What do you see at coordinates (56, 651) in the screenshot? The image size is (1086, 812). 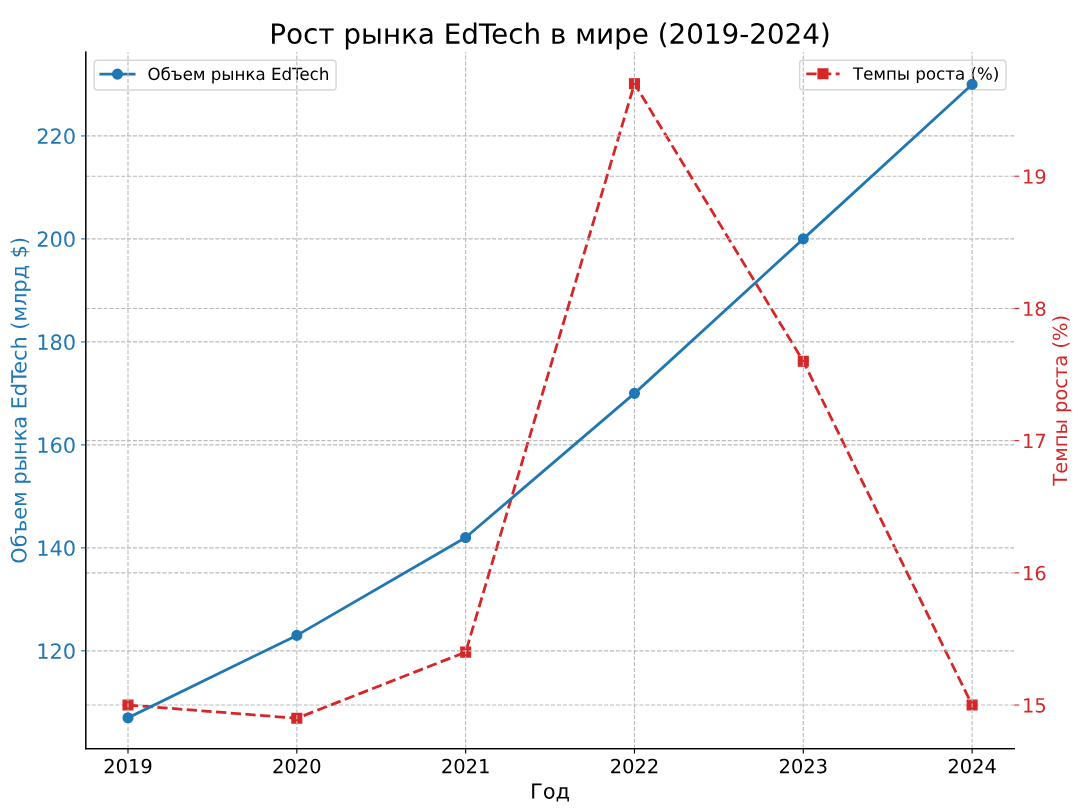 I see `y-tick-label: 120` at bounding box center [56, 651].